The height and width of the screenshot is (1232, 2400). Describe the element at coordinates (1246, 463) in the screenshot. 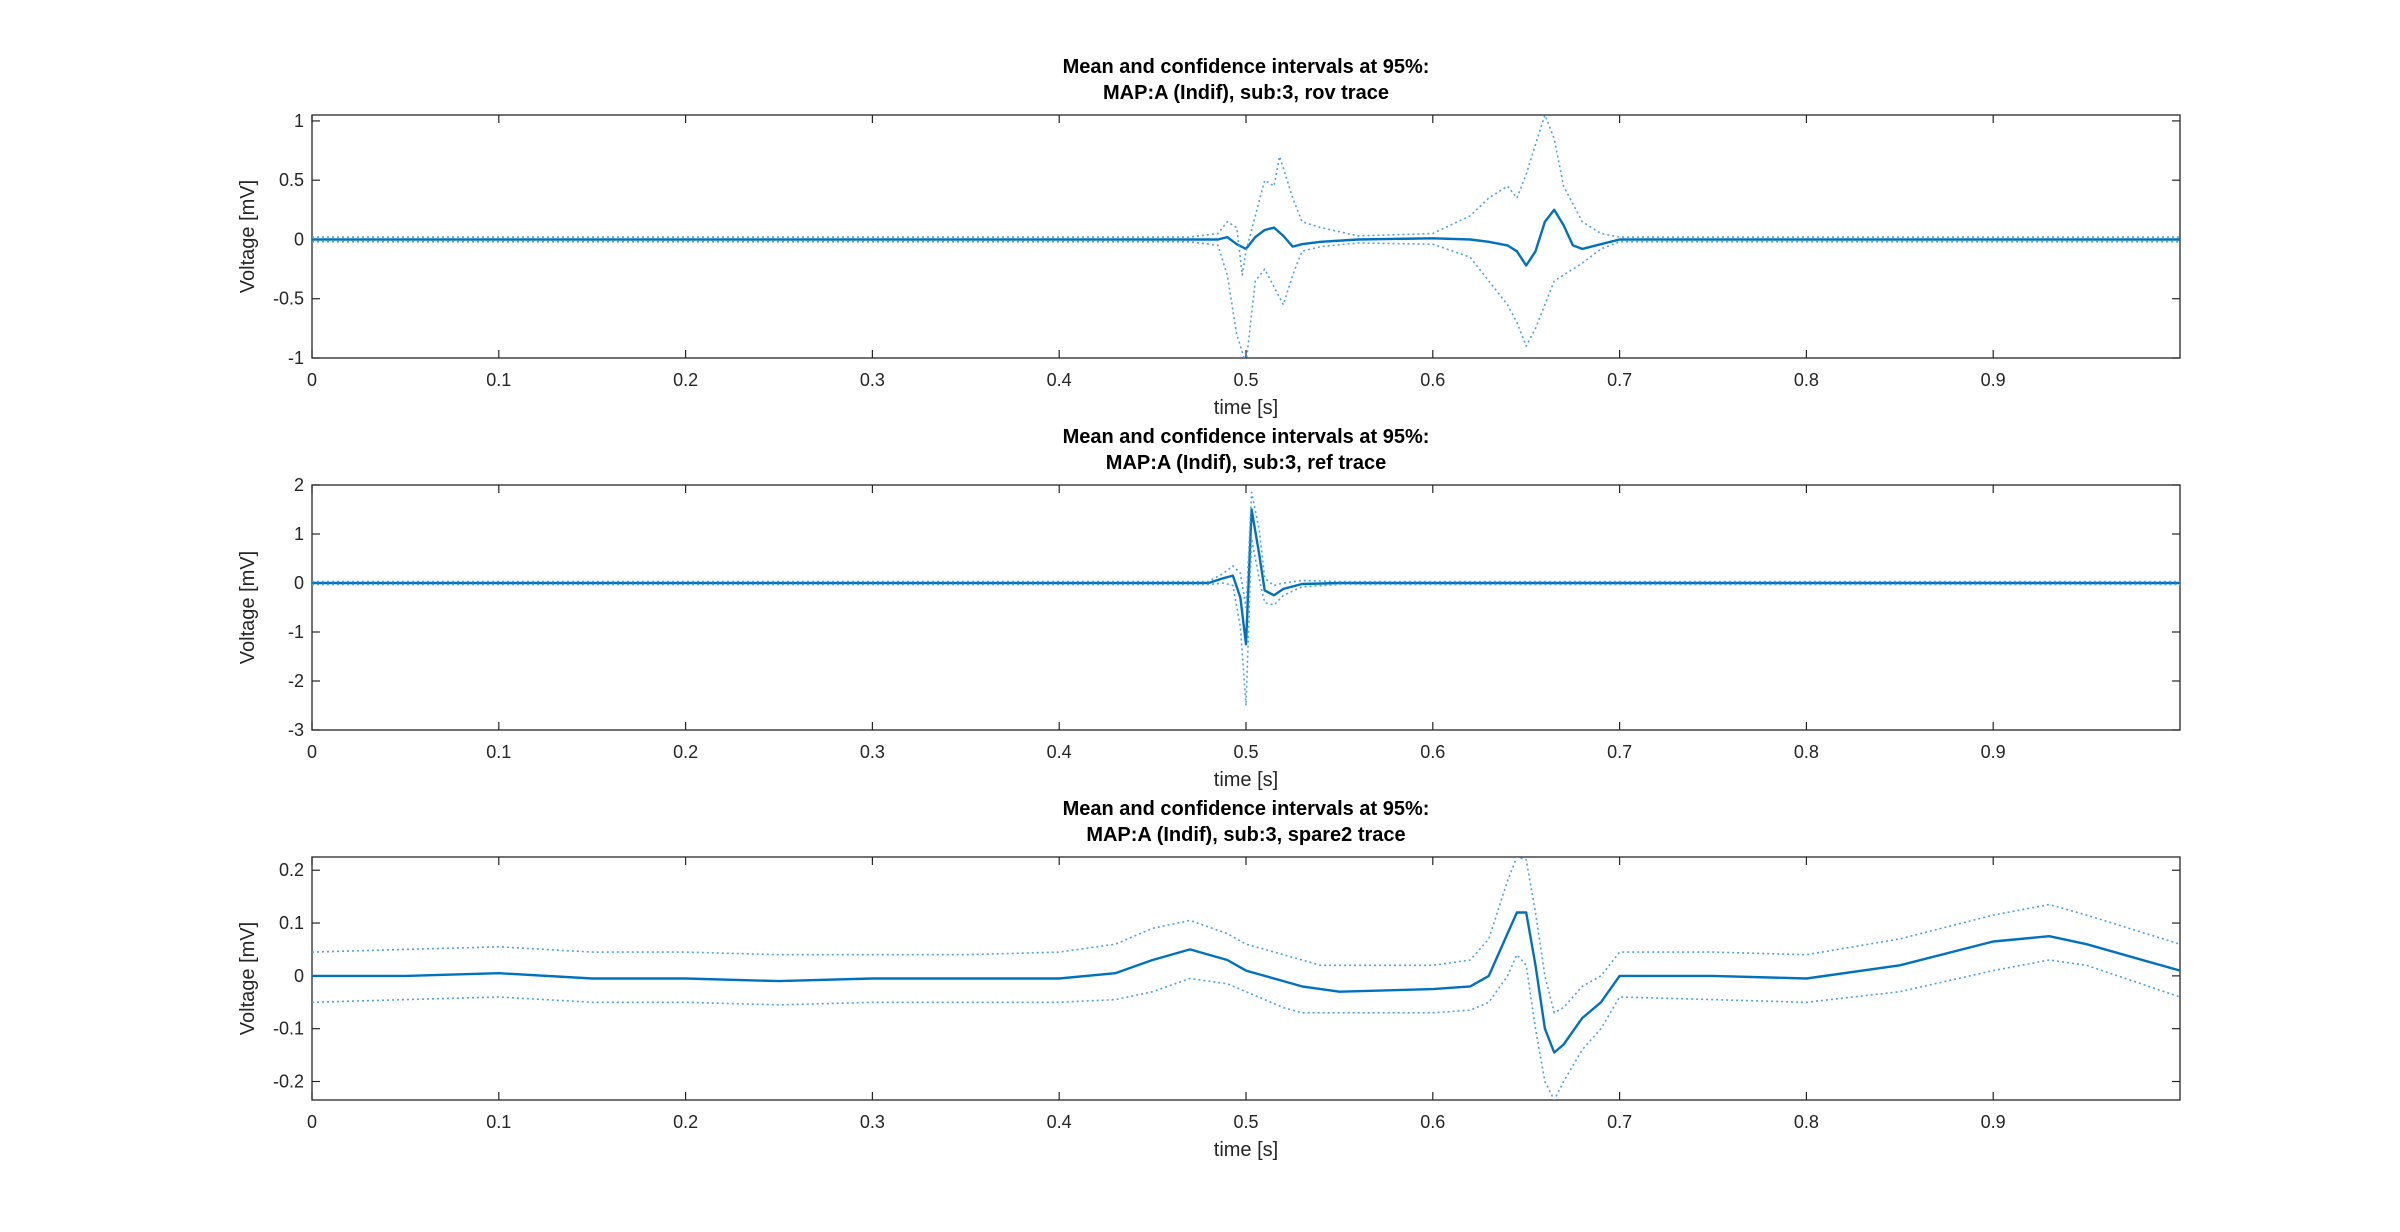

I see `chart-title-line-2: MAP:A (Indif), sub:3, ref trace` at that location.